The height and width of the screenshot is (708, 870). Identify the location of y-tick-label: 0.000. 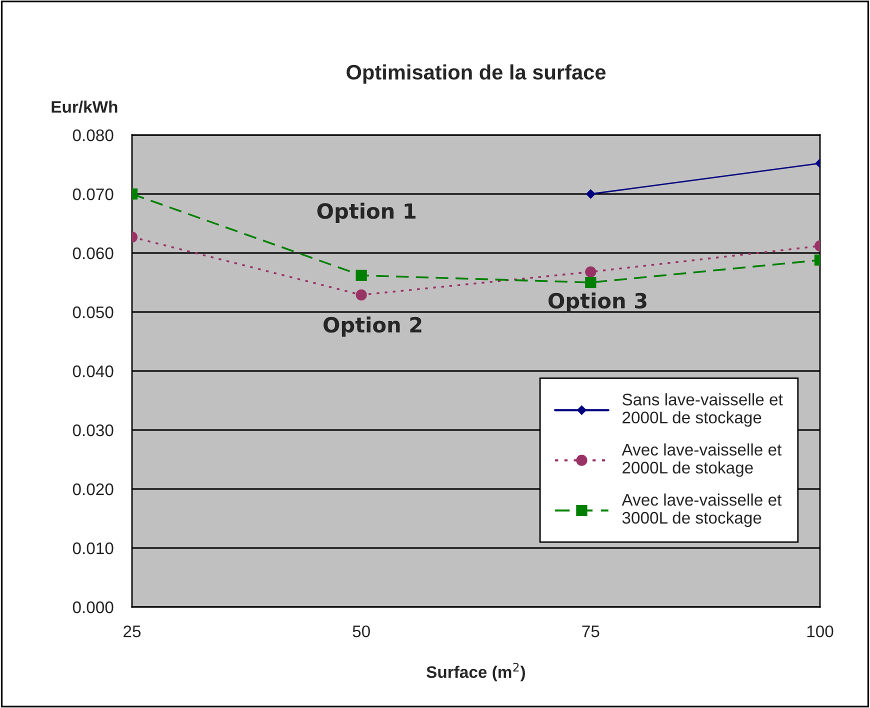
(93, 607).